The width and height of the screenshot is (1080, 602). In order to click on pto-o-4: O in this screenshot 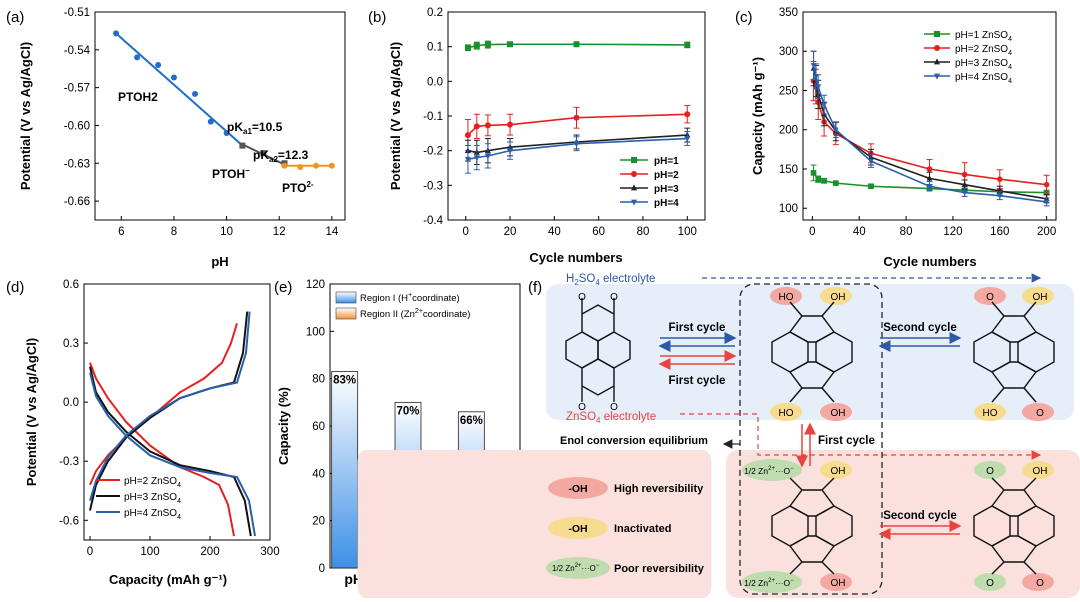, I will do `click(614, 407)`.